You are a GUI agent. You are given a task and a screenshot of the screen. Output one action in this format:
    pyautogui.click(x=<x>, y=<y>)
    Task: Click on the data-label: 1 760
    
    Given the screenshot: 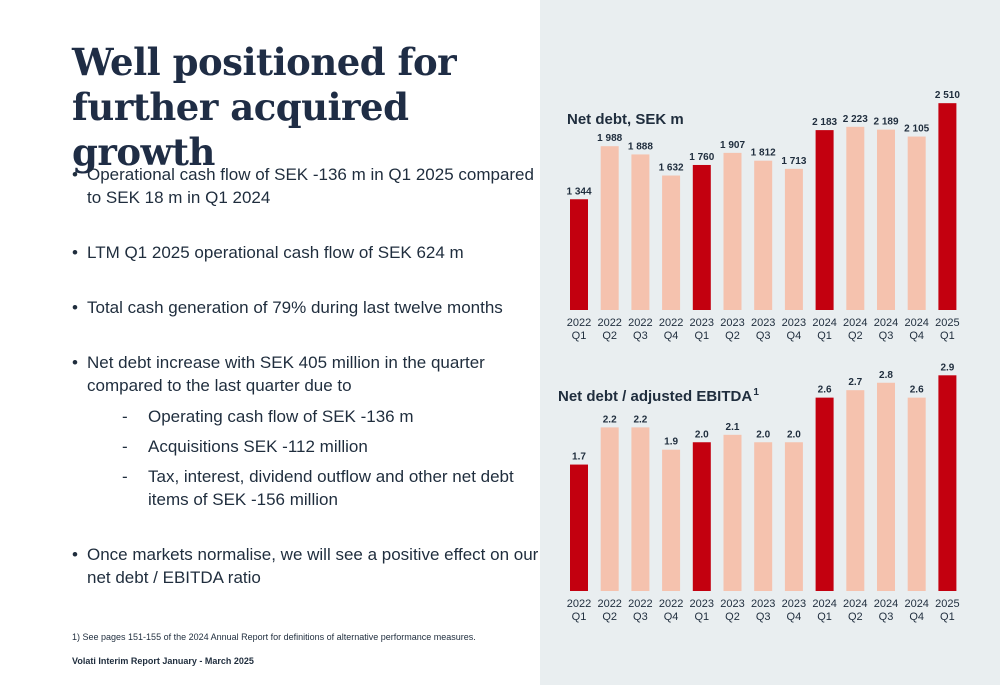 What is the action you would take?
    pyautogui.click(x=701, y=157)
    